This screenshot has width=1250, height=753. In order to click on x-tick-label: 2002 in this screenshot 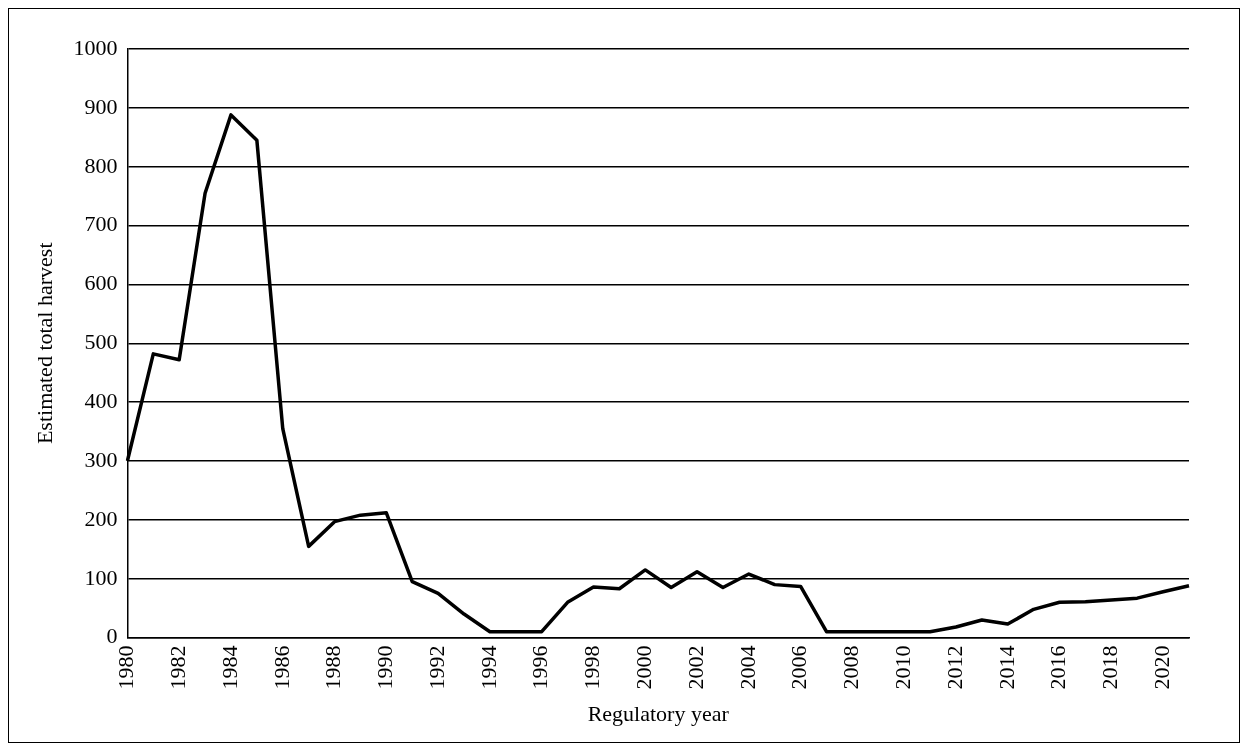, I will do `click(695, 667)`.